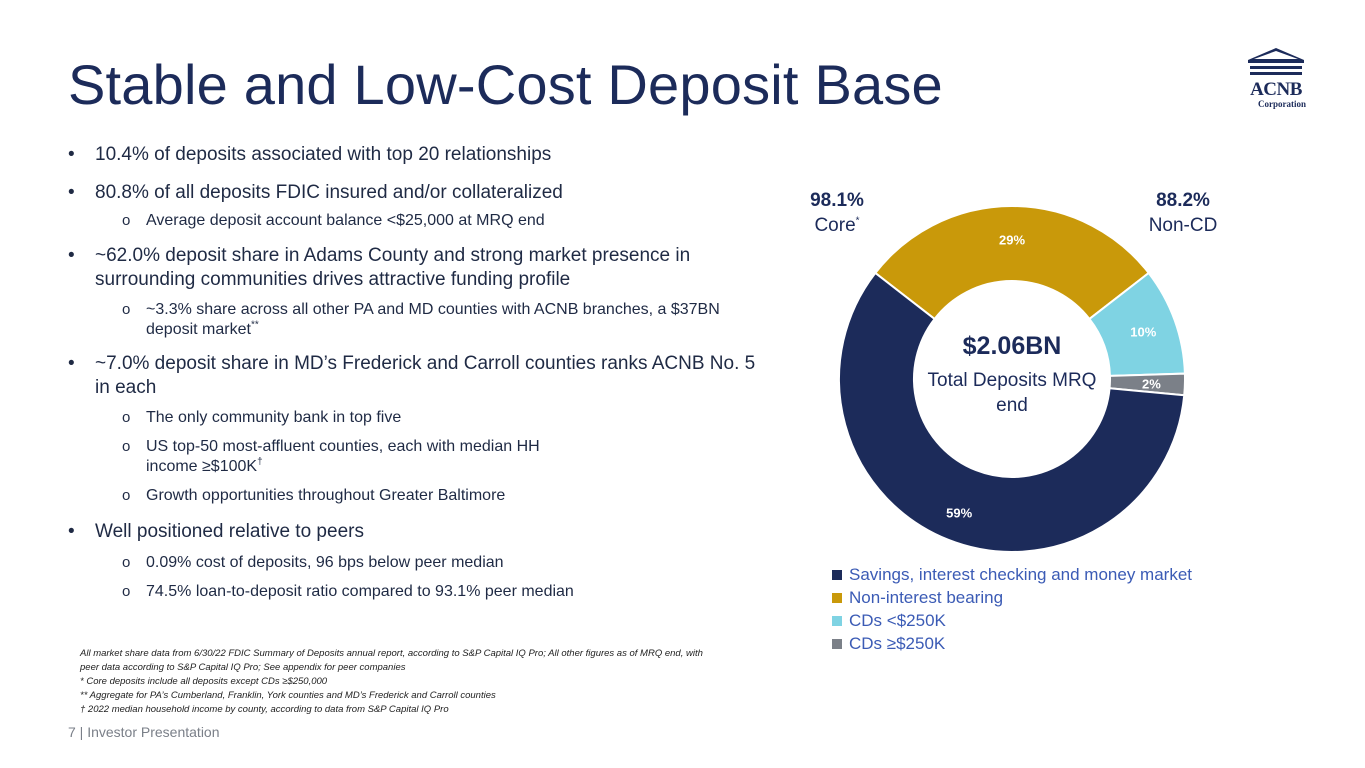  What do you see at coordinates (1183, 225) in the screenshot?
I see `non-cd-stat-label: Non-CD` at bounding box center [1183, 225].